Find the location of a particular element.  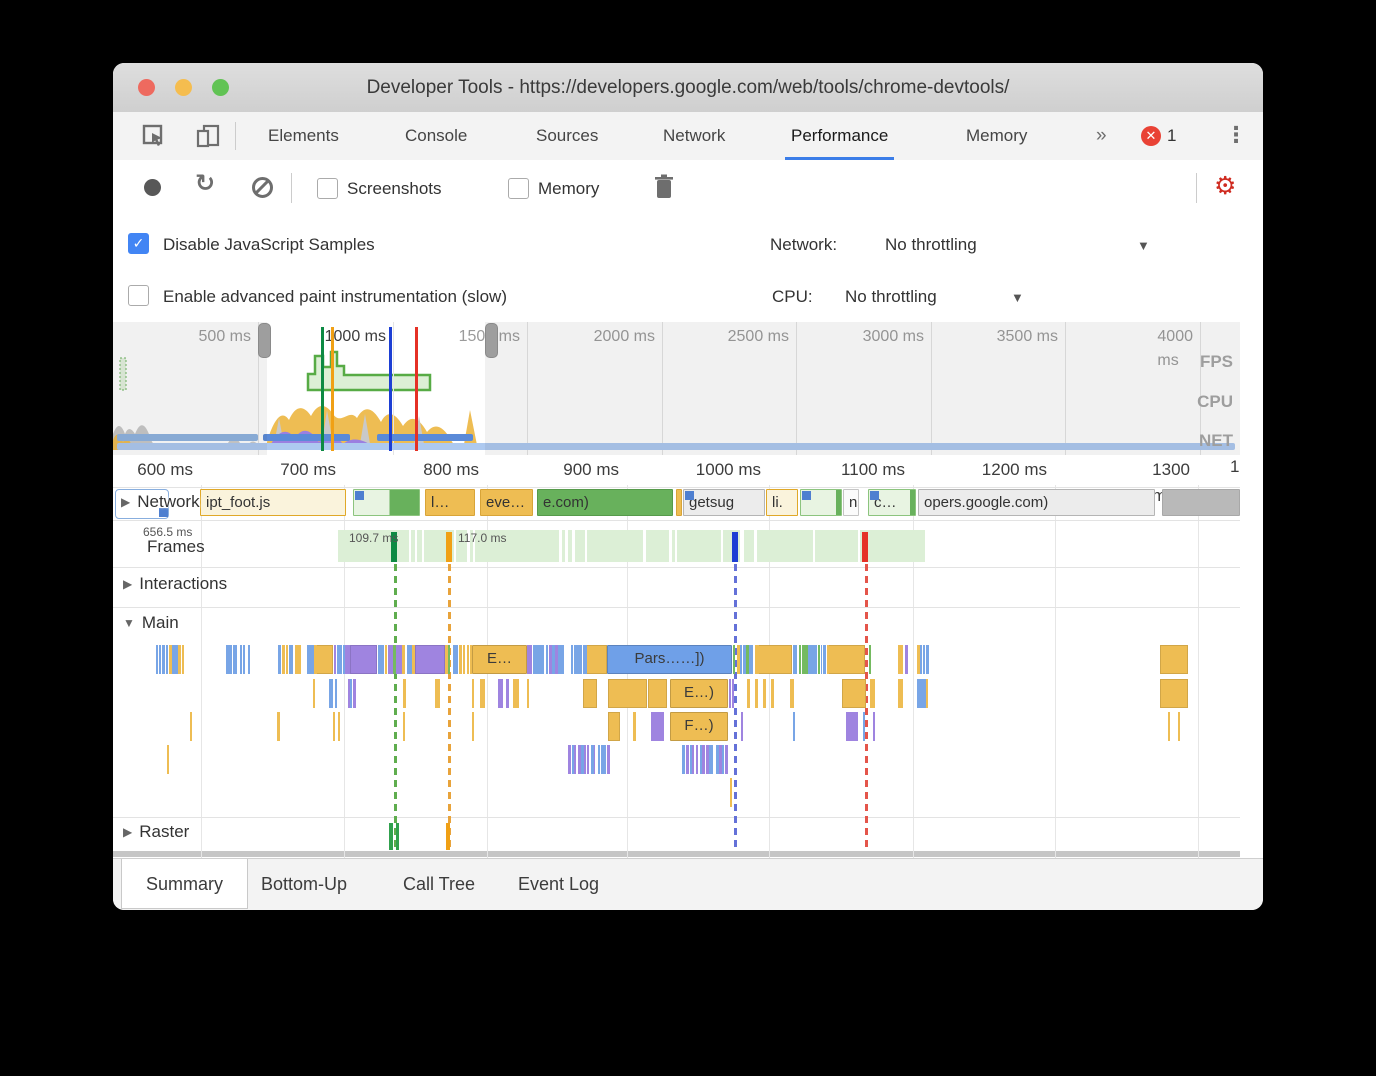

tab-console: Console is located at coordinates (436, 135).